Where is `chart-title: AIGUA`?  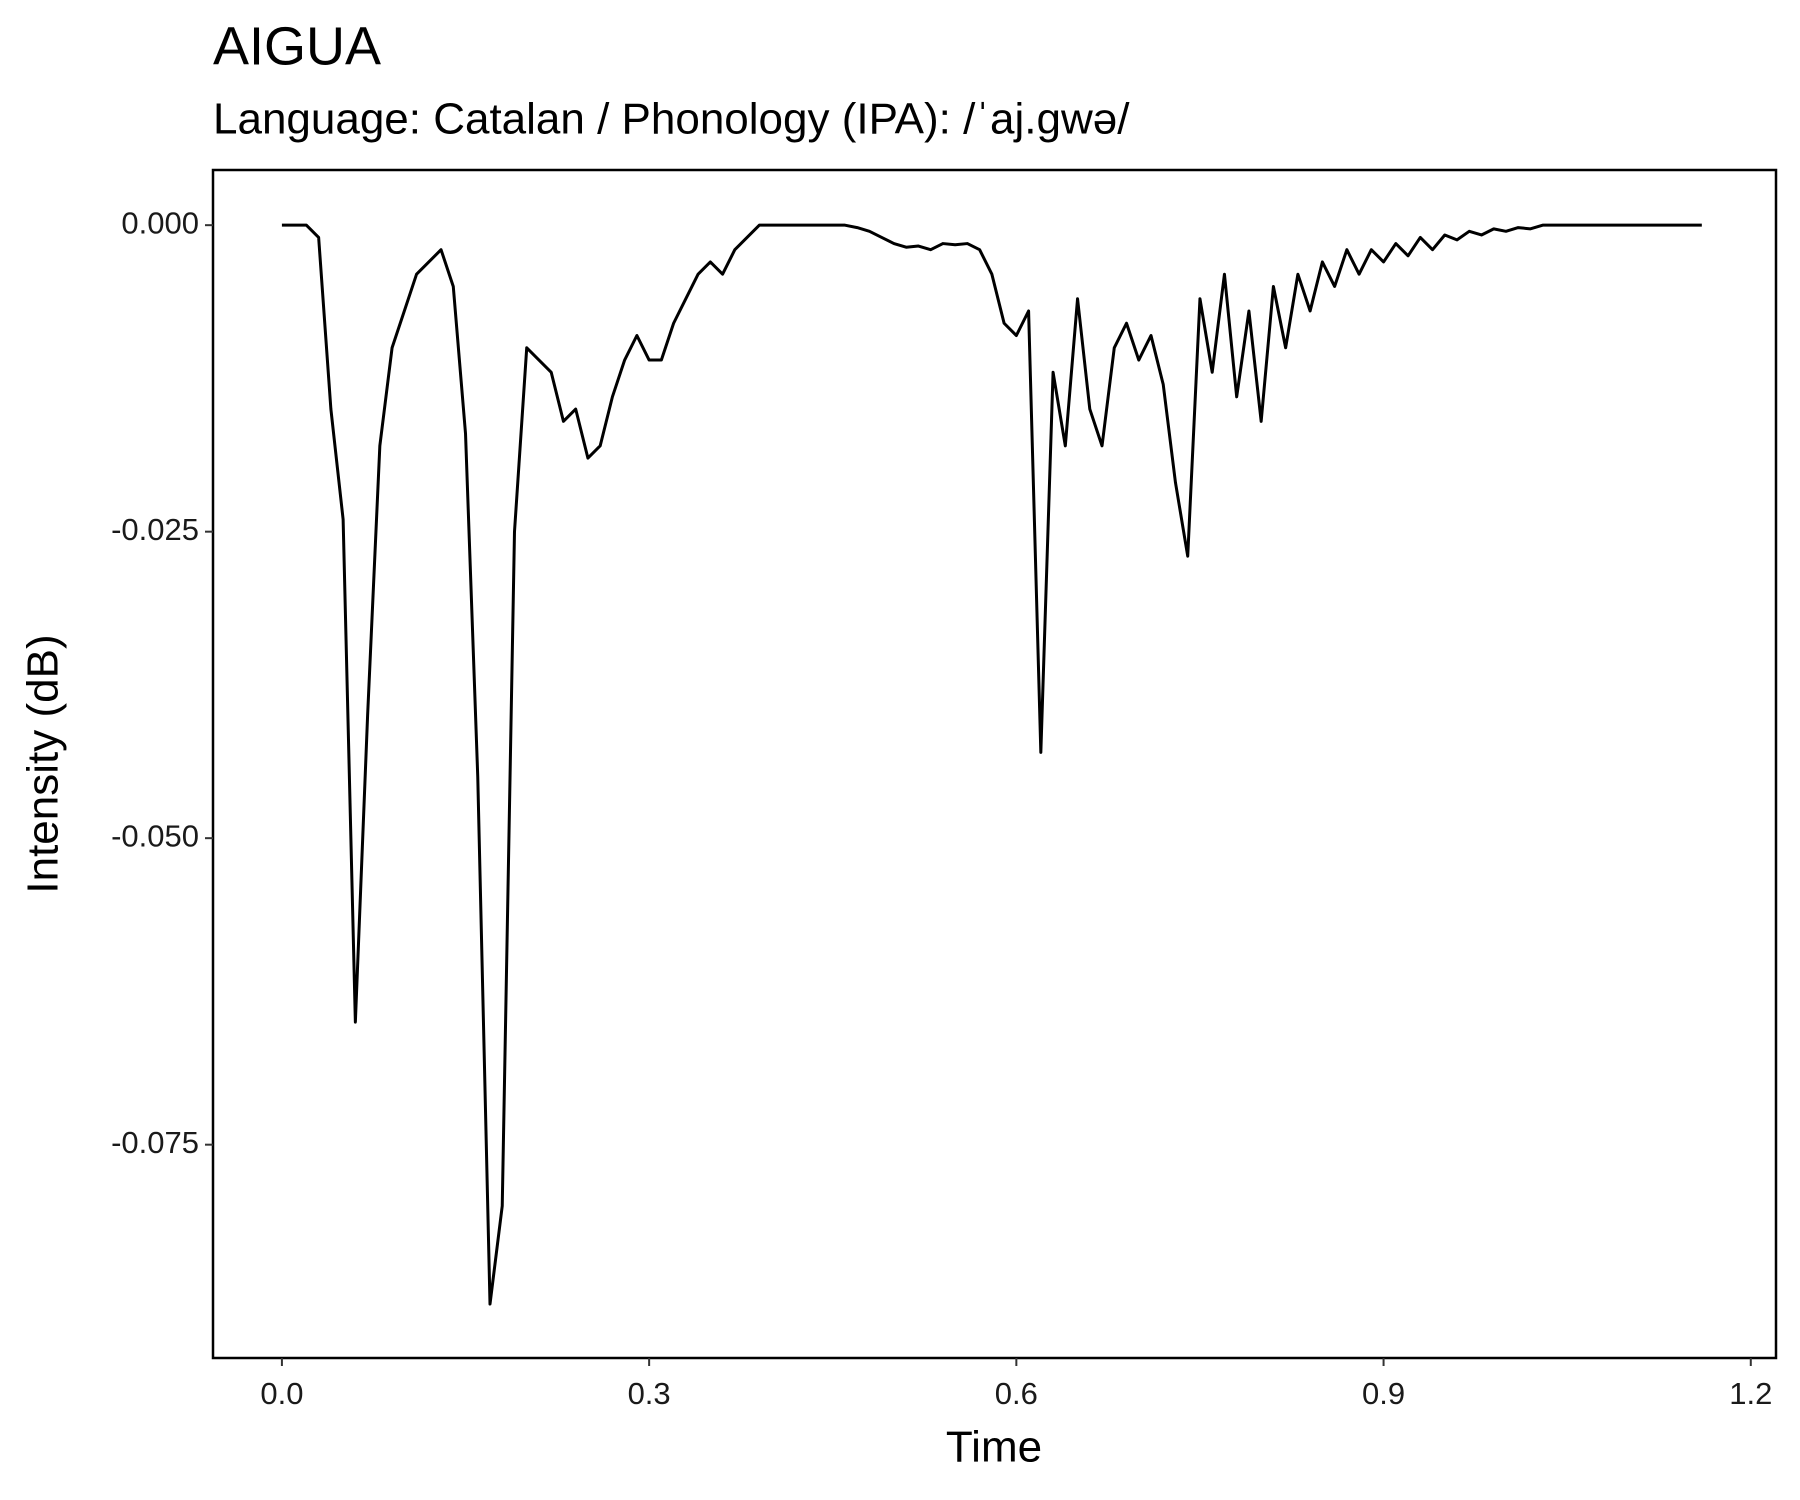 chart-title: AIGUA is located at coordinates (297, 46).